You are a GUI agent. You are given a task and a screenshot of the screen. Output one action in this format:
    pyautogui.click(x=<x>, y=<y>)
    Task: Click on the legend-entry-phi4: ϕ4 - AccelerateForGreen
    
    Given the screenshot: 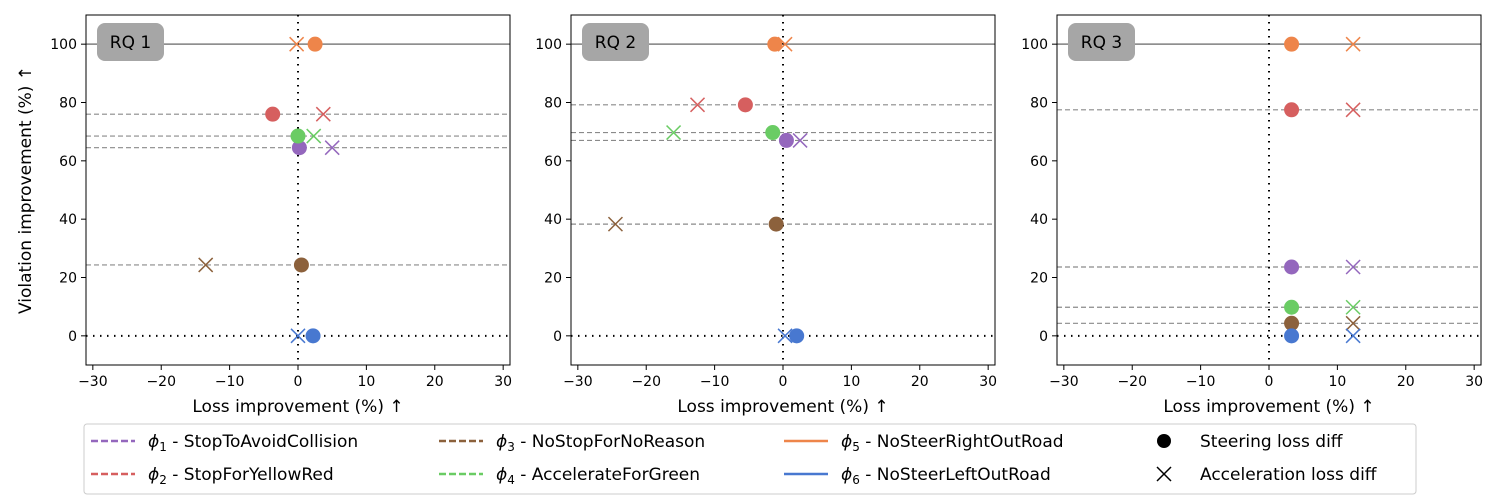 What is the action you would take?
    pyautogui.click(x=569, y=476)
    